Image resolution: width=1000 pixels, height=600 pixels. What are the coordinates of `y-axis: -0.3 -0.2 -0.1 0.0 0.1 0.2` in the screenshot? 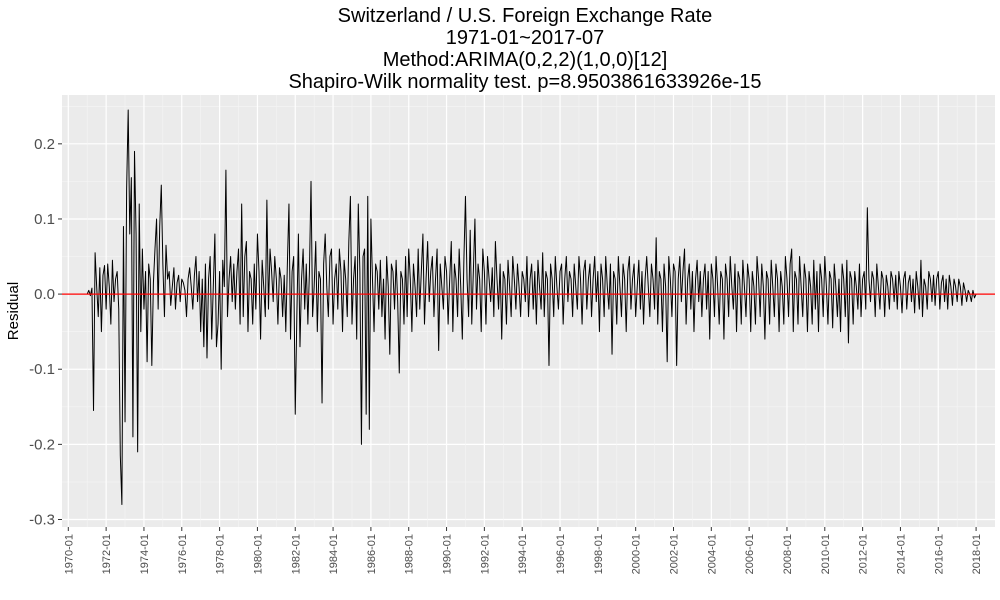 It's located at (45, 332).